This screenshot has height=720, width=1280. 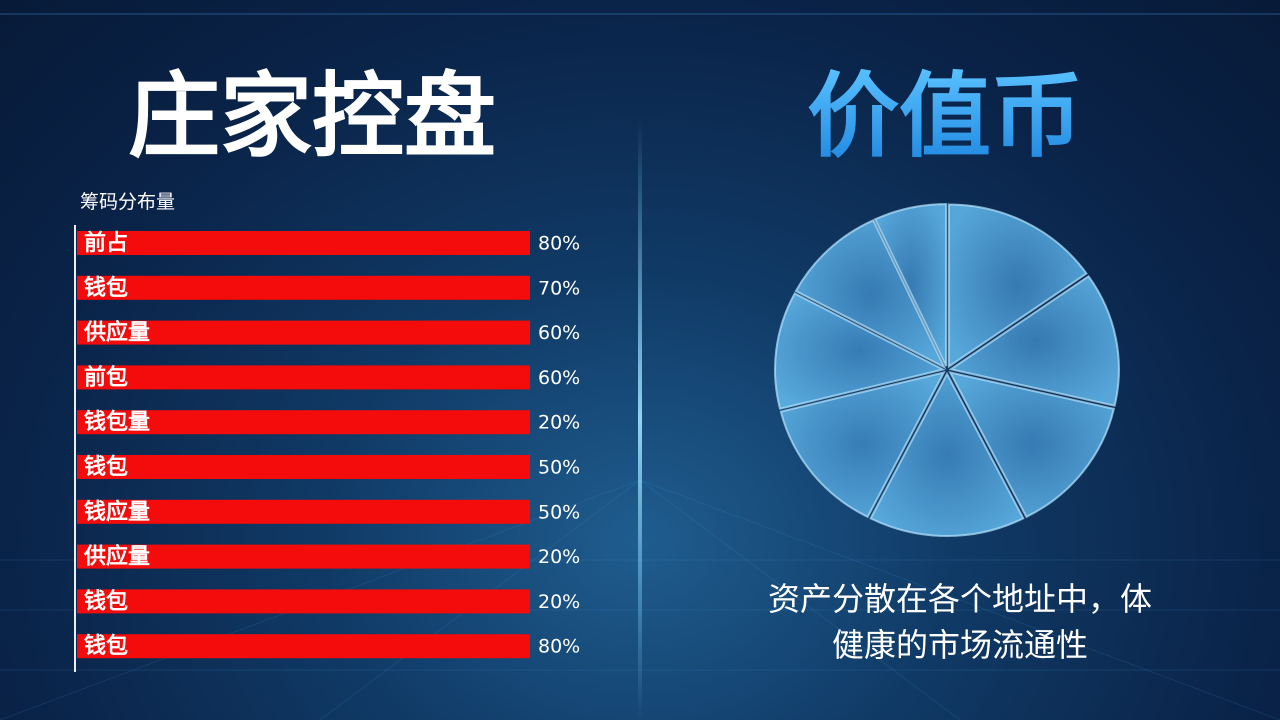 What do you see at coordinates (559, 288) in the screenshot?
I see `row-value: 70%` at bounding box center [559, 288].